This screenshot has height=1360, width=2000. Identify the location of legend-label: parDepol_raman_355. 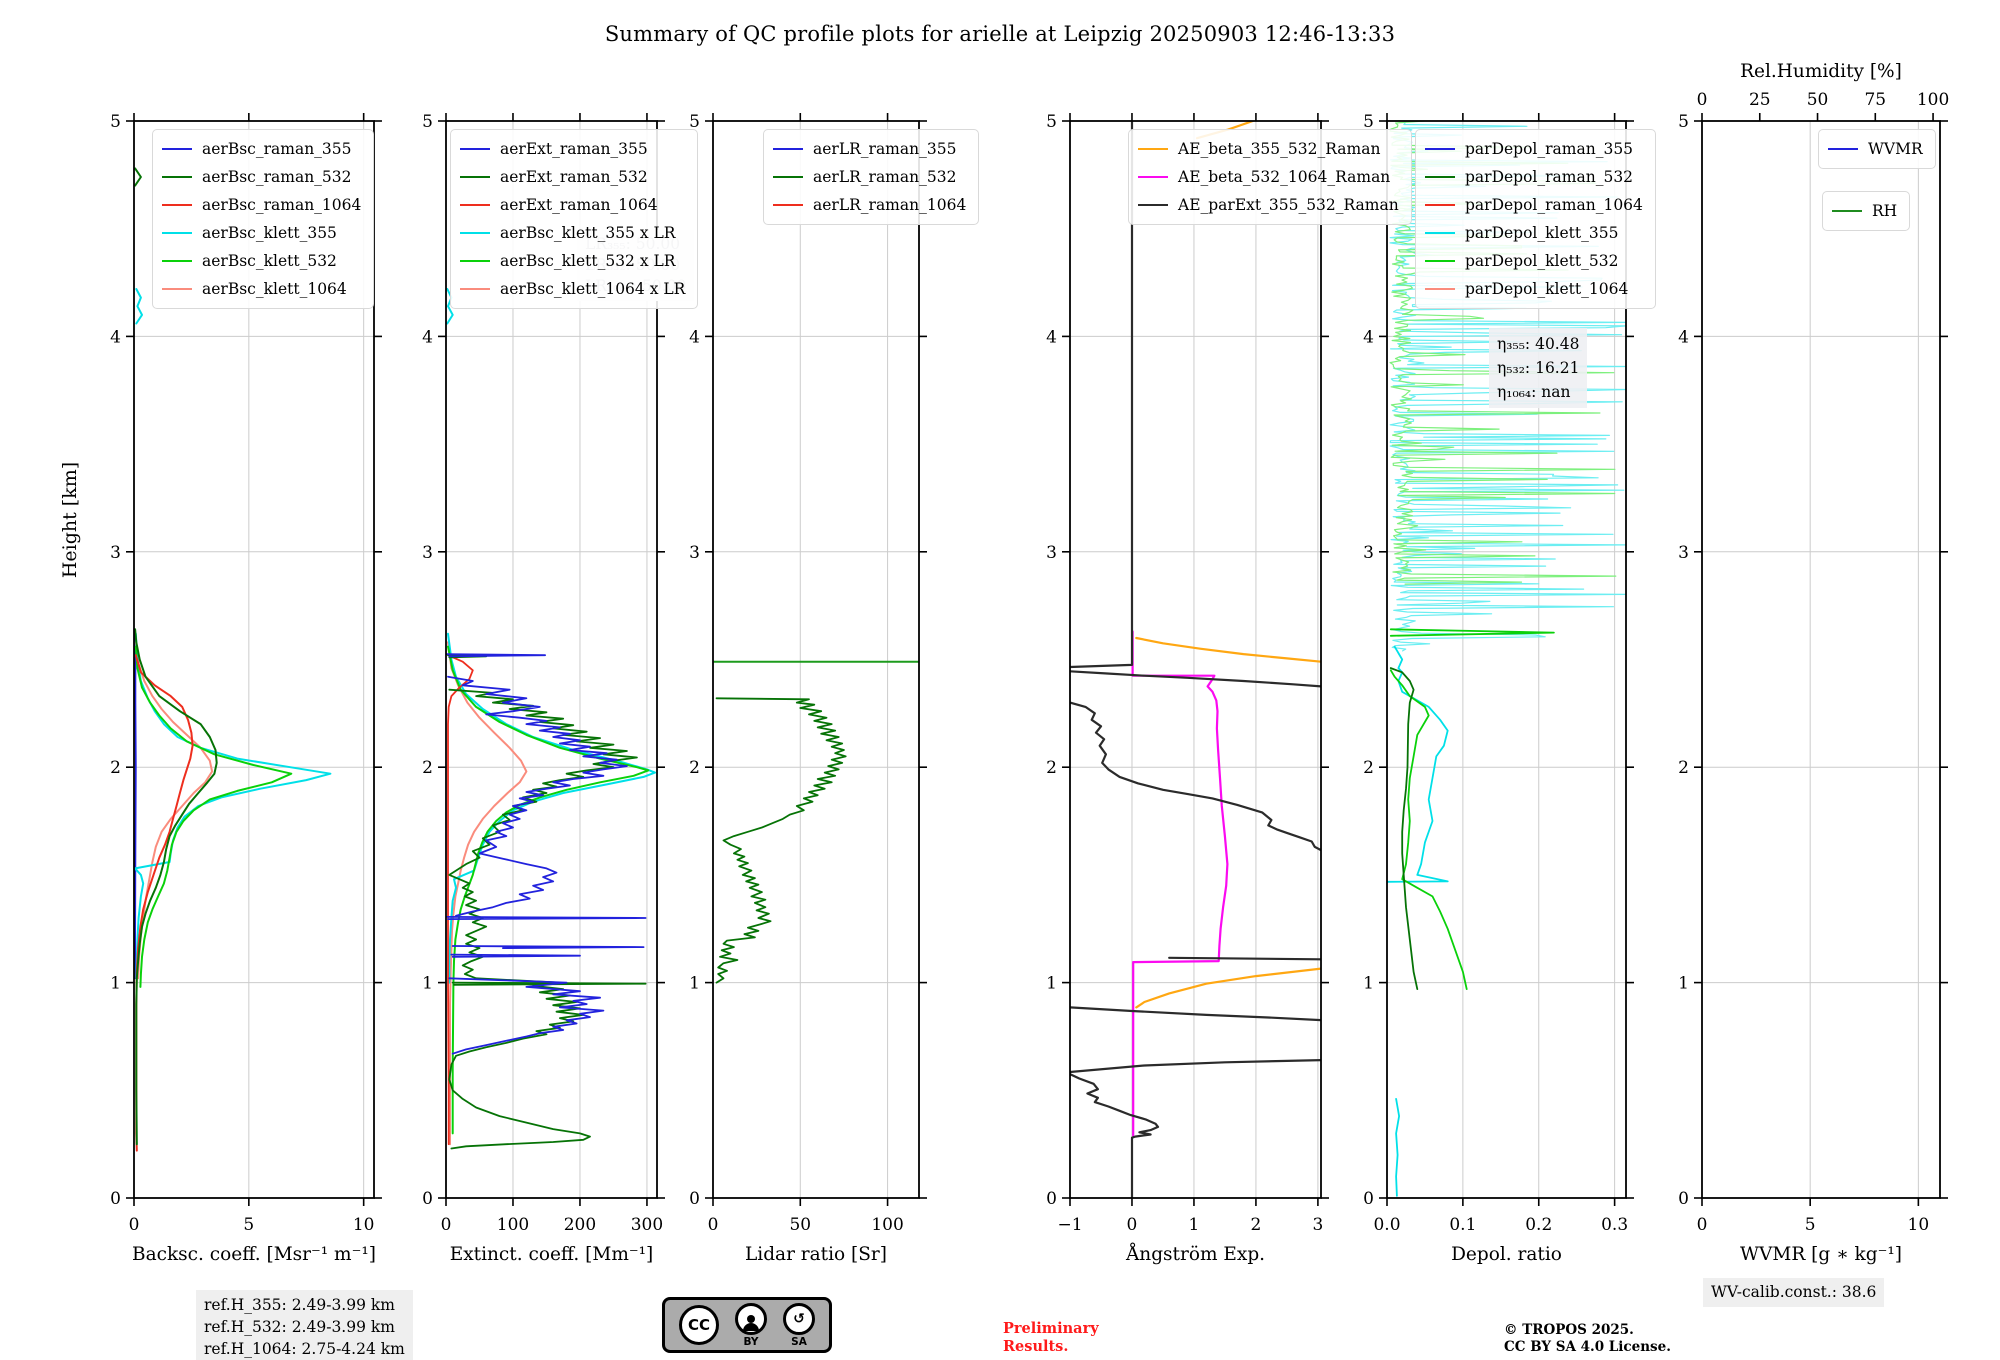
(1549, 149).